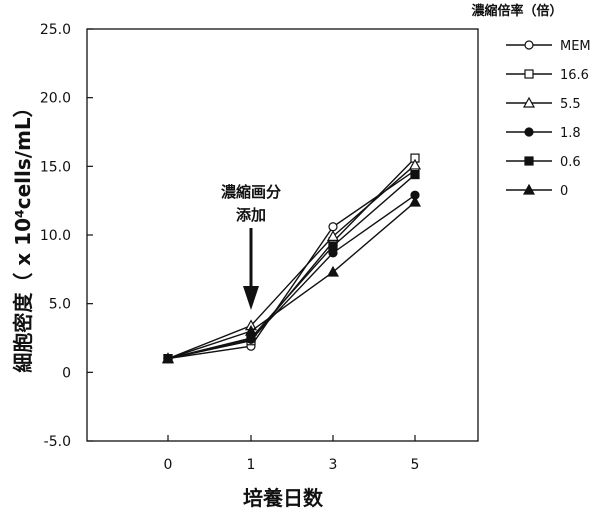  What do you see at coordinates (548, 46) in the screenshot?
I see `legend-item: MEM` at bounding box center [548, 46].